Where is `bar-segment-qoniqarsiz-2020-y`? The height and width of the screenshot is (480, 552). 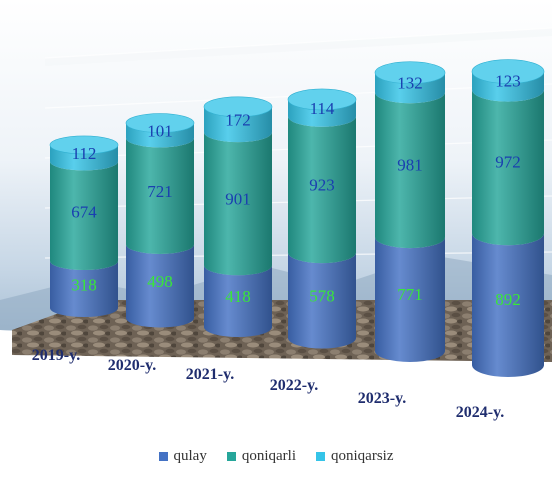
bar-segment-qoniqarsiz-2020-y is located at coordinates (160, 135).